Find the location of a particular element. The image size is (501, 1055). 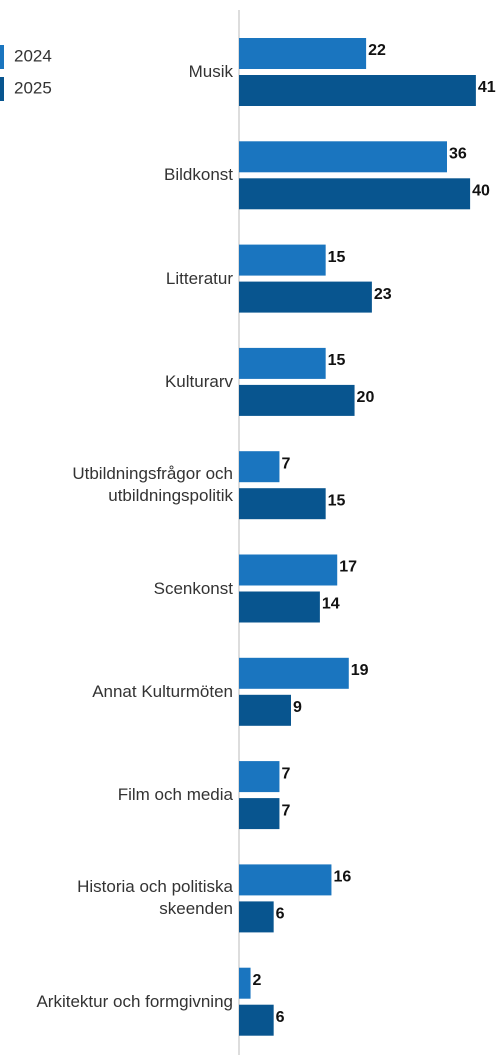

category-label: Litteratur is located at coordinates (199, 278).